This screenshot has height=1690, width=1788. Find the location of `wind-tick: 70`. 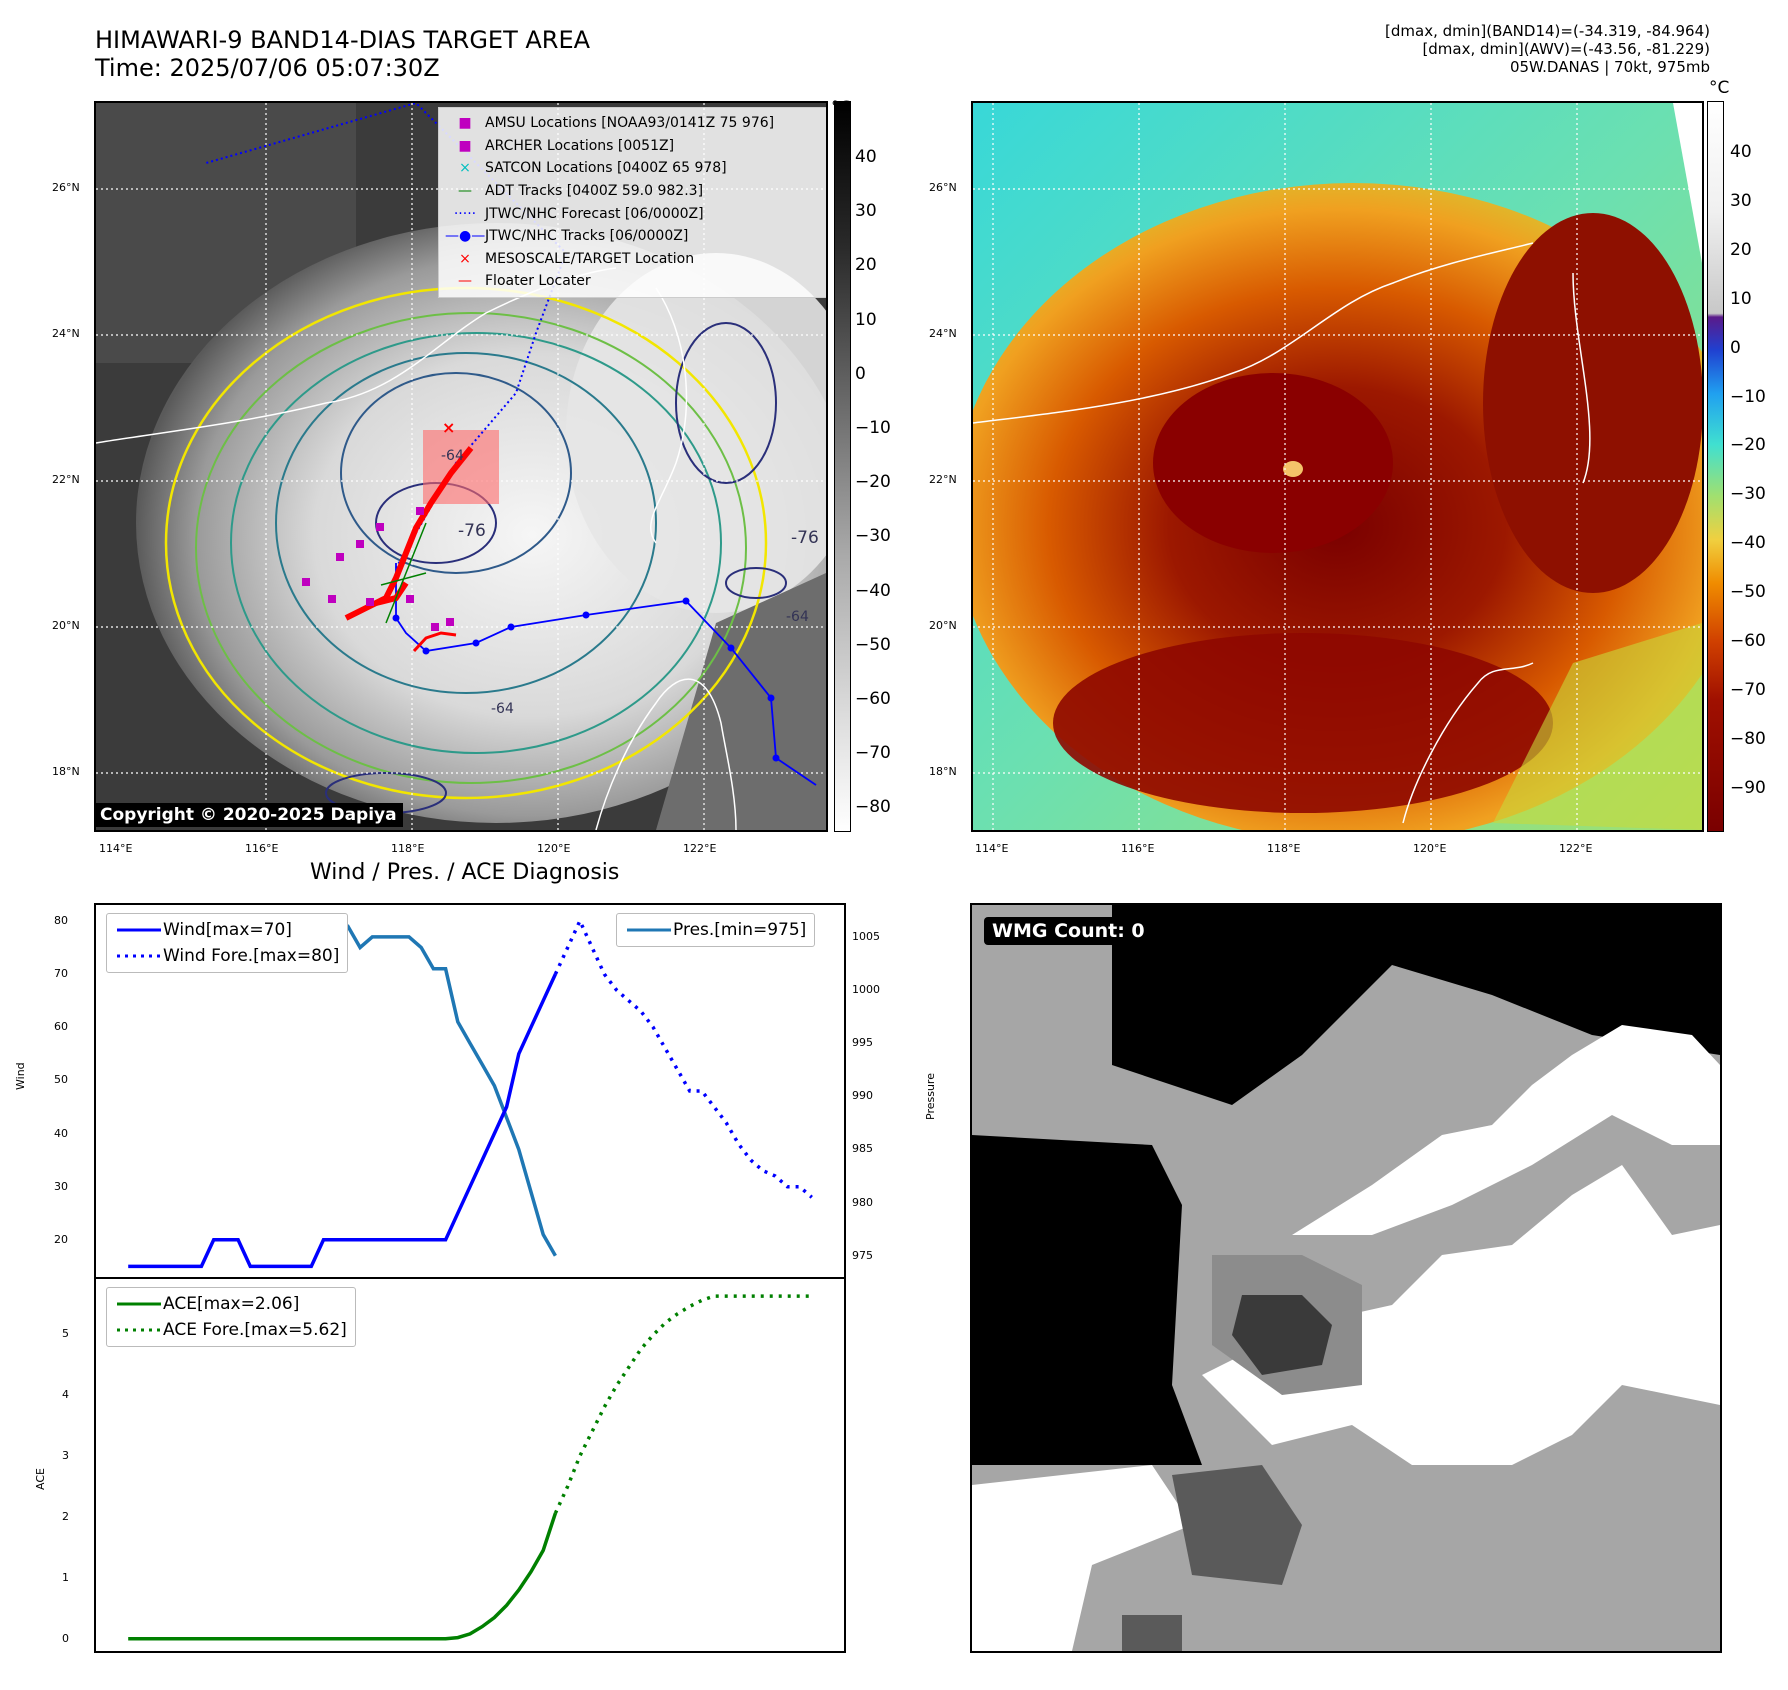

wind-tick: 70 is located at coordinates (61, 974).